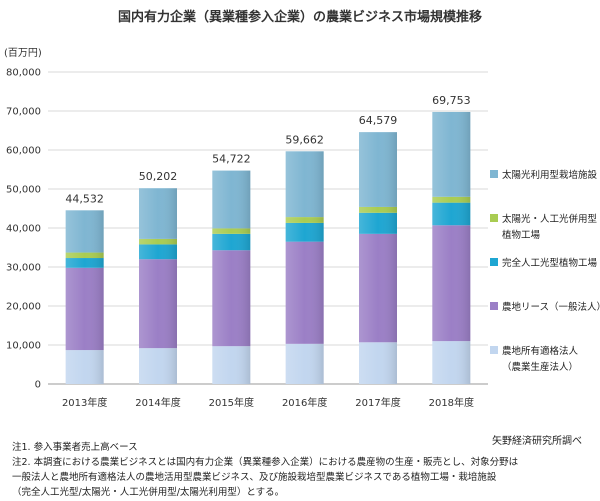 This screenshot has height=501, width=600. What do you see at coordinates (550, 263) in the screenshot?
I see `legend-label: 完全人工光型植物工場` at bounding box center [550, 263].